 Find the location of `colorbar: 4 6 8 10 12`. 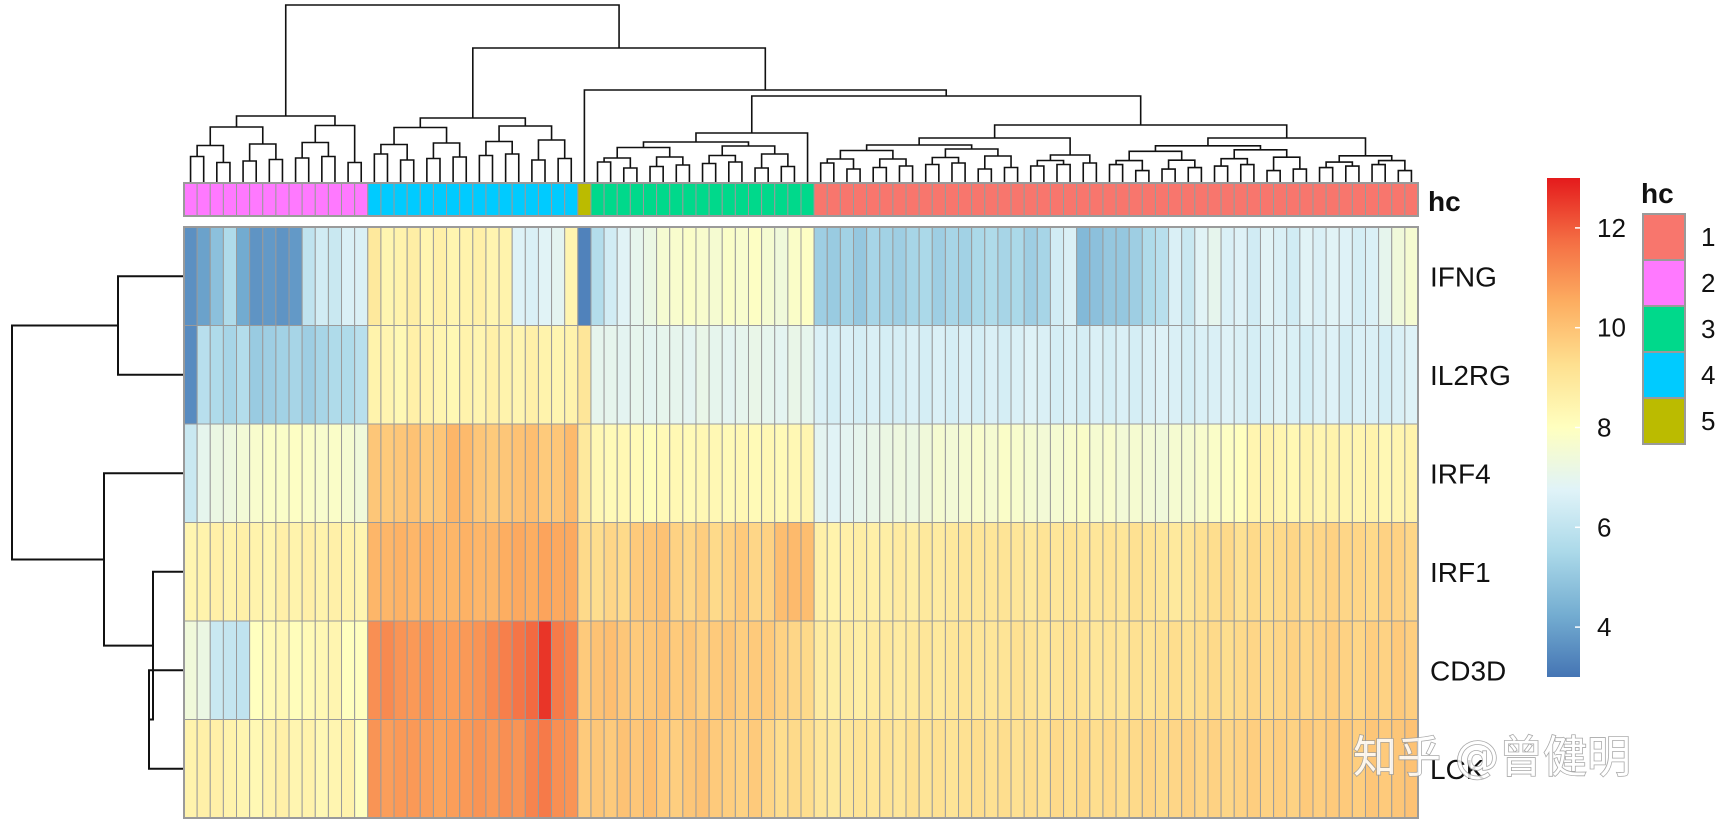

colorbar: 4 6 8 10 12 is located at coordinates (1586, 427).